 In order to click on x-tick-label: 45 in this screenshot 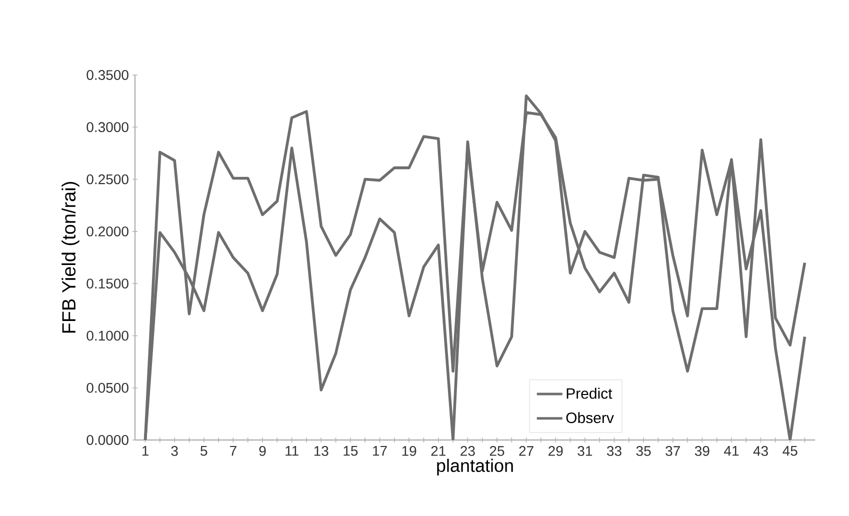, I will do `click(790, 451)`.